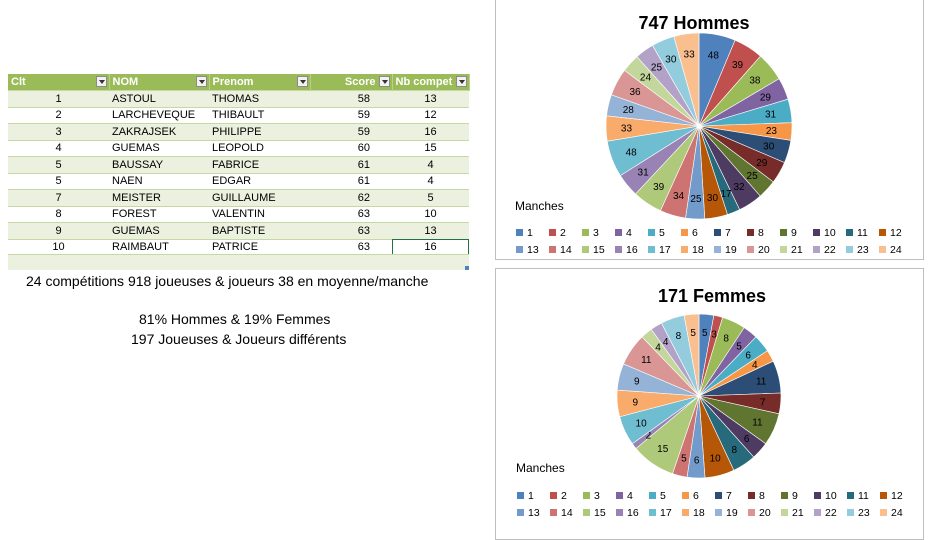  I want to click on table-cell: RAIMBAUT, so click(159, 246).